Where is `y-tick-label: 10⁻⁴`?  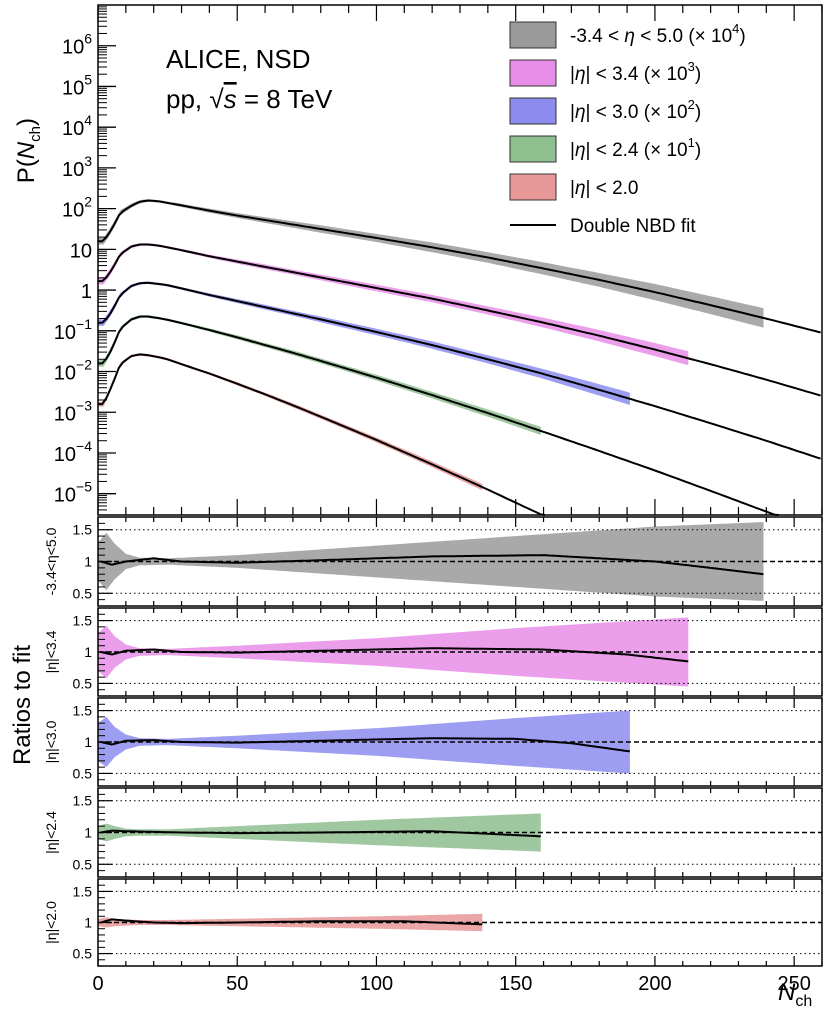
y-tick-label: 10⁻⁴ is located at coordinates (73, 452).